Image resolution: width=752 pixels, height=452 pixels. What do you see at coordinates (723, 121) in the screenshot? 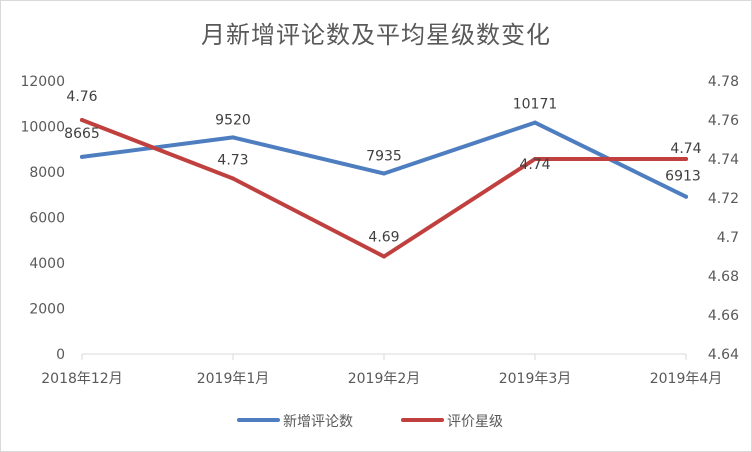
I see `y-right-tick-label: 4.76` at bounding box center [723, 121].